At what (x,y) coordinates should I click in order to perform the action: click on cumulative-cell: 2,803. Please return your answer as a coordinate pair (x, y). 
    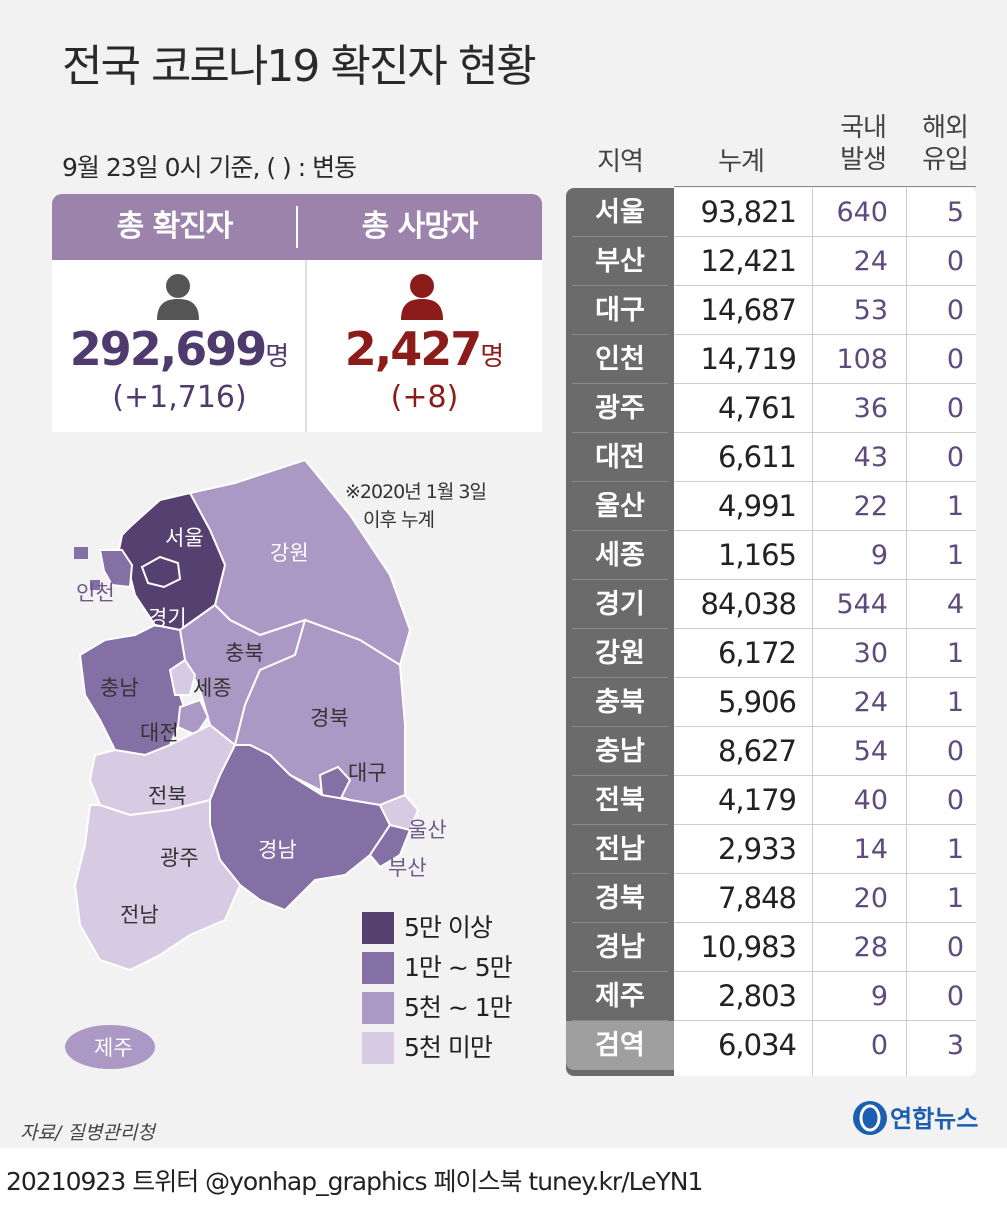
    Looking at the image, I should click on (757, 996).